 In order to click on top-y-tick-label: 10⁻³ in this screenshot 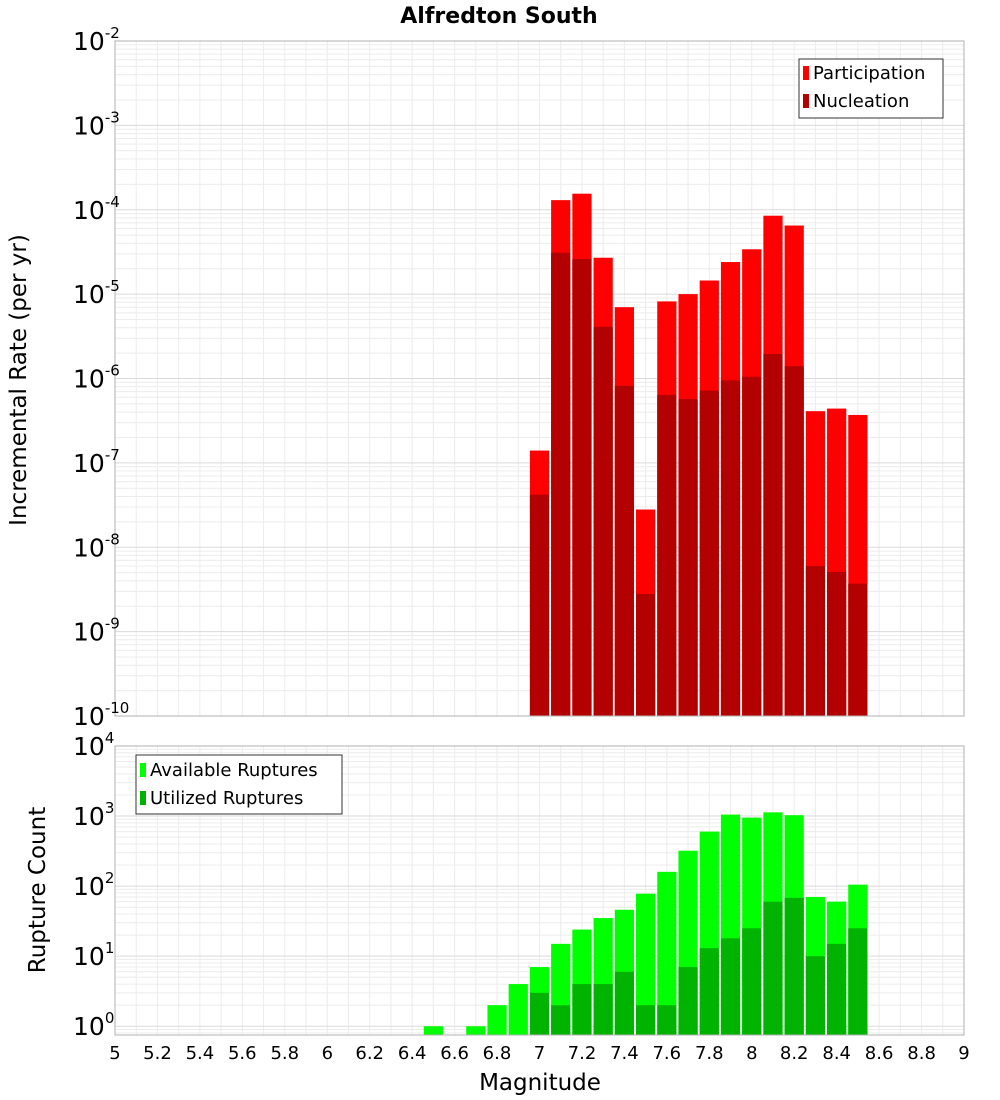, I will do `click(96, 124)`.